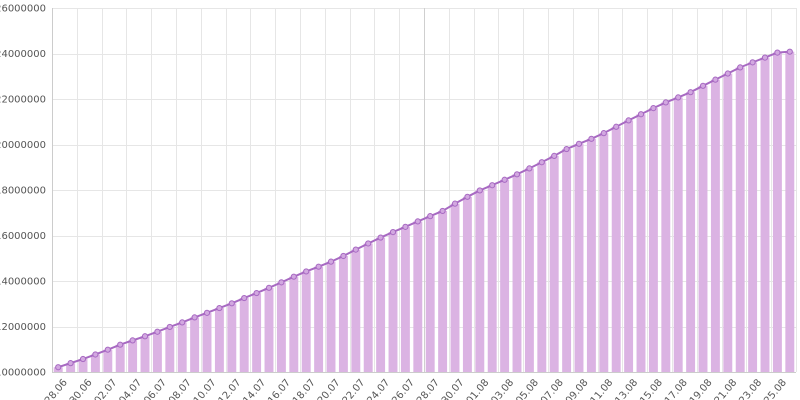 Image resolution: width=800 pixels, height=400 pixels. What do you see at coordinates (81, 388) in the screenshot?
I see `x-tick-label: 30.06` at bounding box center [81, 388].